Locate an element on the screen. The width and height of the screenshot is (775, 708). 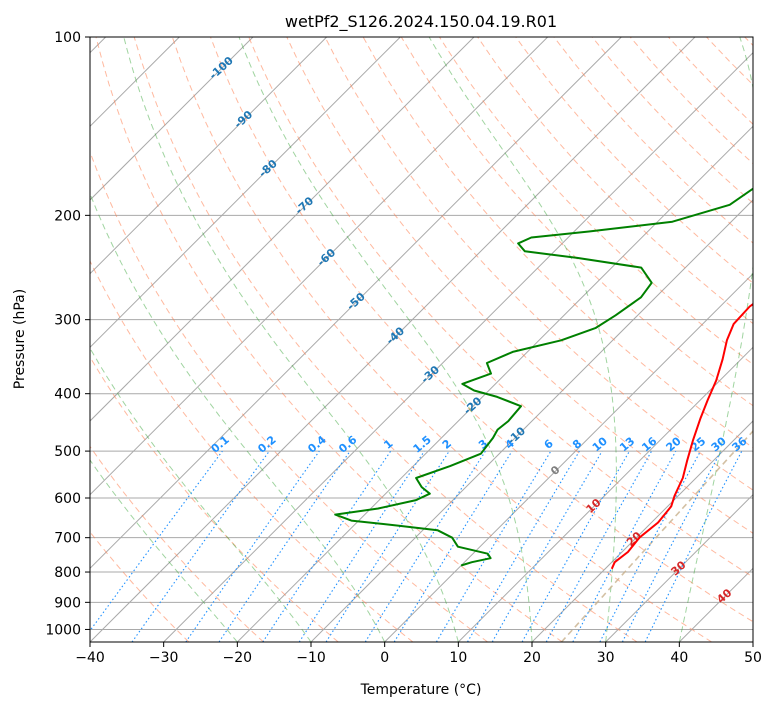
x-tick-label: 20 is located at coordinates (532, 658).